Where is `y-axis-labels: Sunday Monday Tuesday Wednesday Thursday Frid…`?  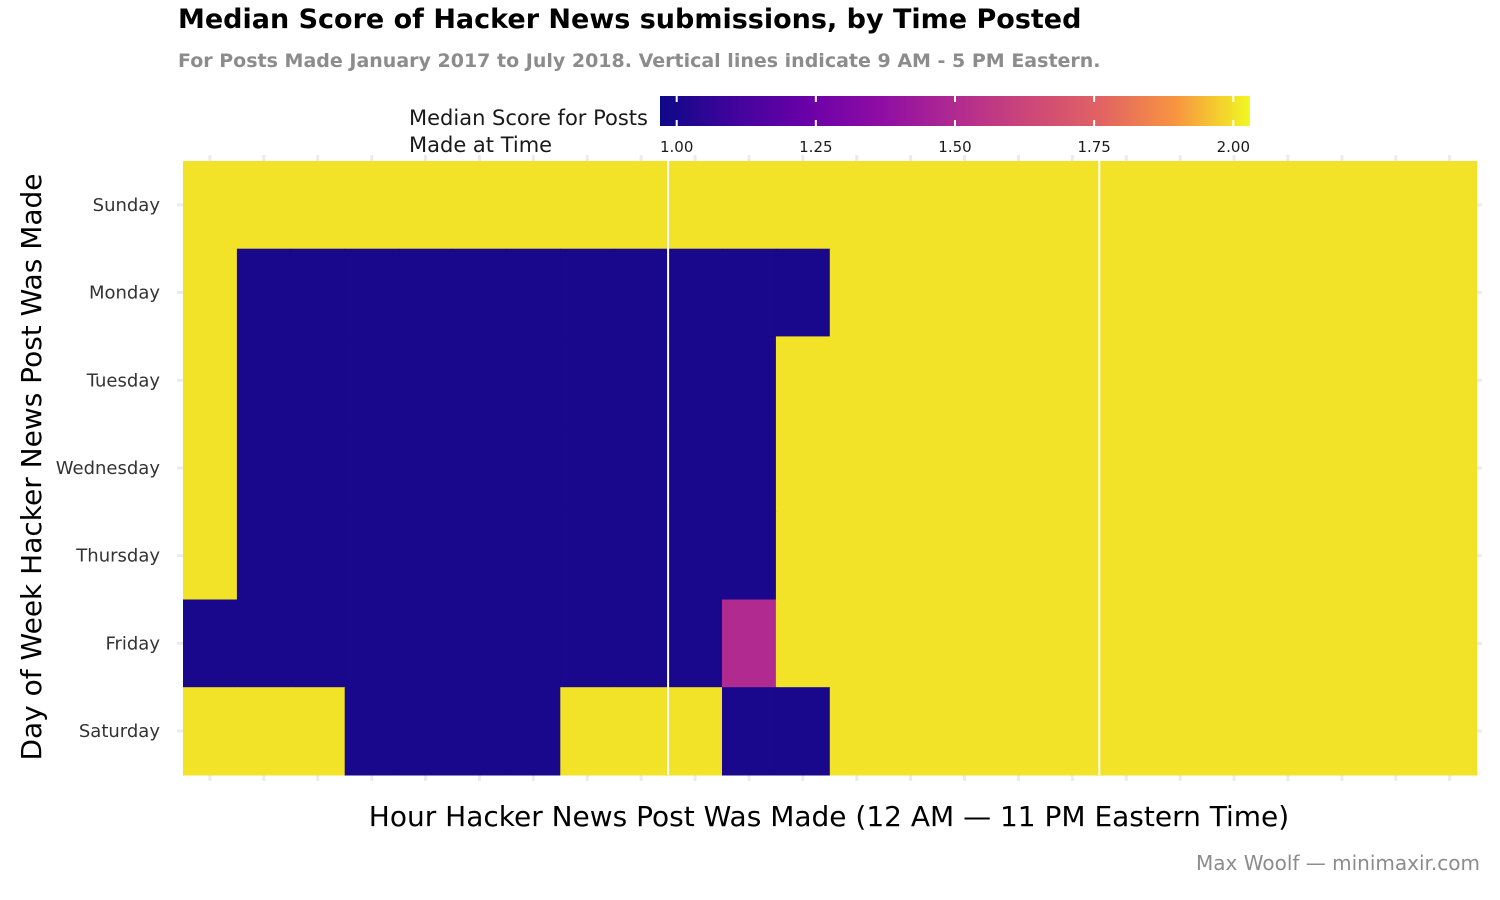
y-axis-labels: Sunday Monday Tuesday Wednesday Thursday Frid… is located at coordinates (108, 468).